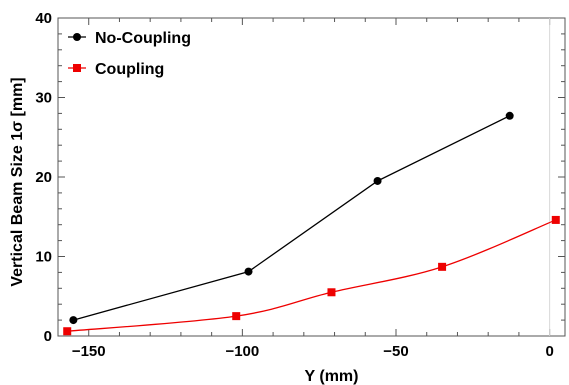 The image size is (569, 385). Describe the element at coordinates (242, 351) in the screenshot. I see `x-tick-label: −100` at that location.